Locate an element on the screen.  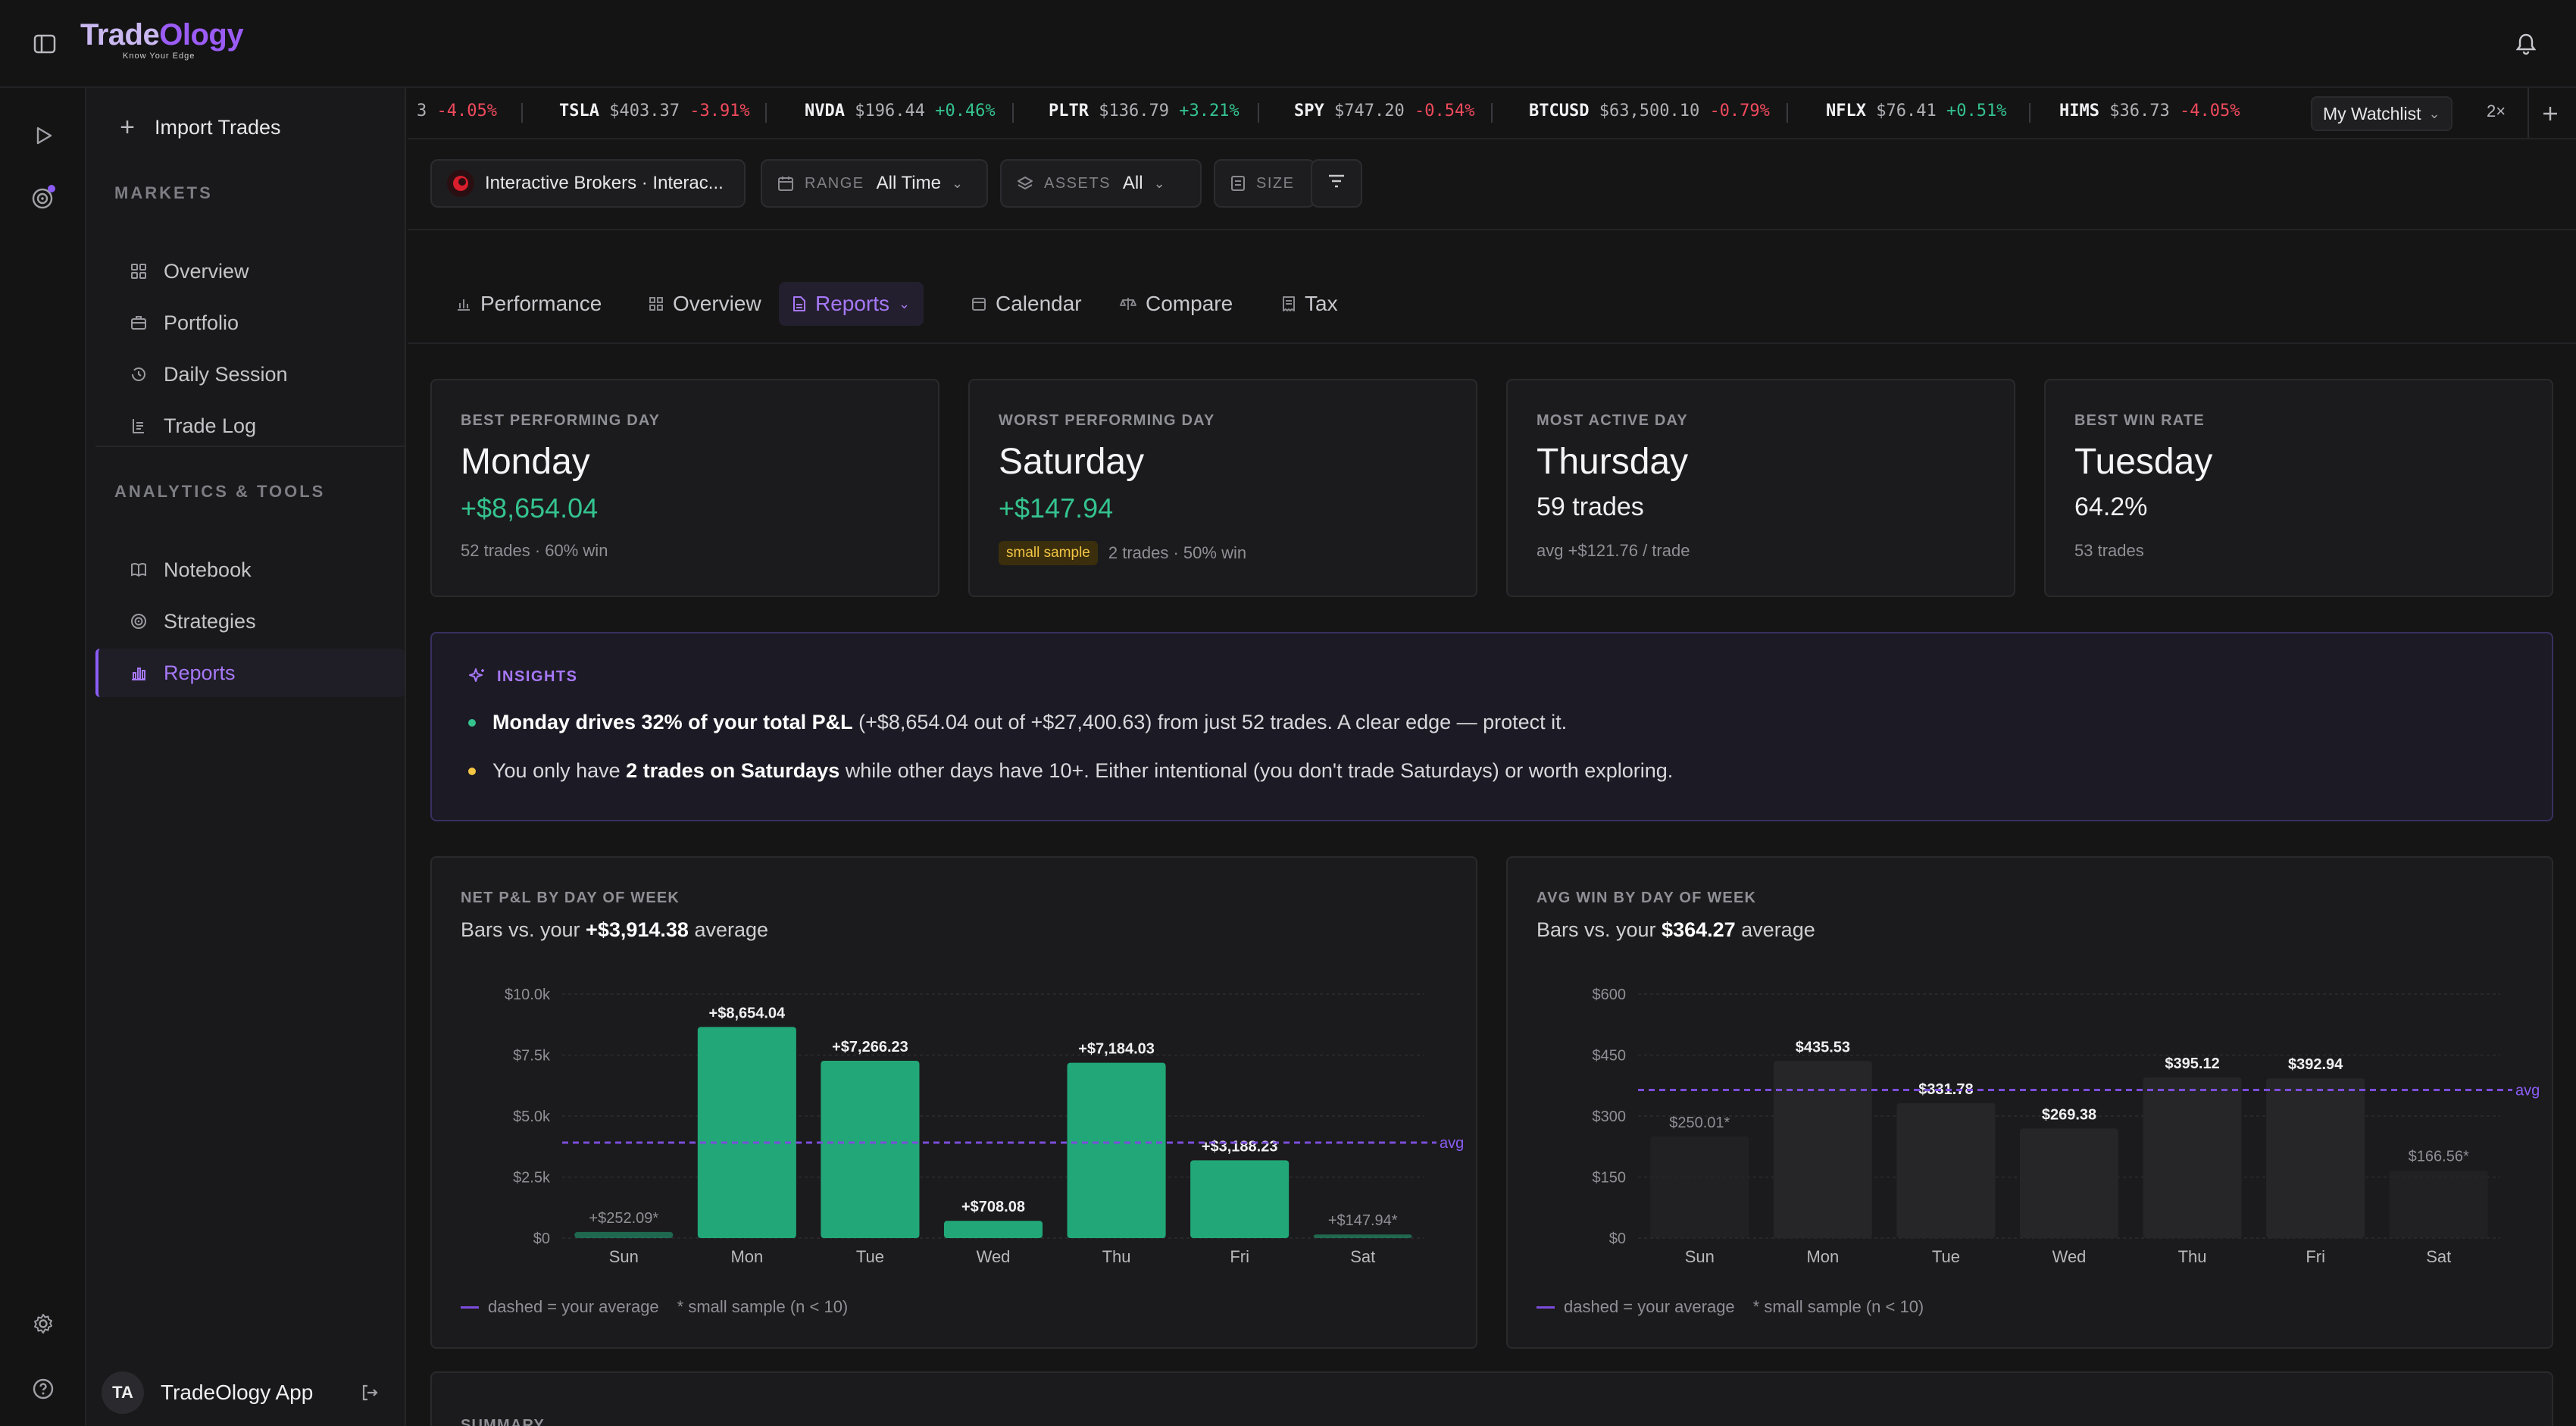
notifications-bell-icon is located at coordinates (2526, 44).